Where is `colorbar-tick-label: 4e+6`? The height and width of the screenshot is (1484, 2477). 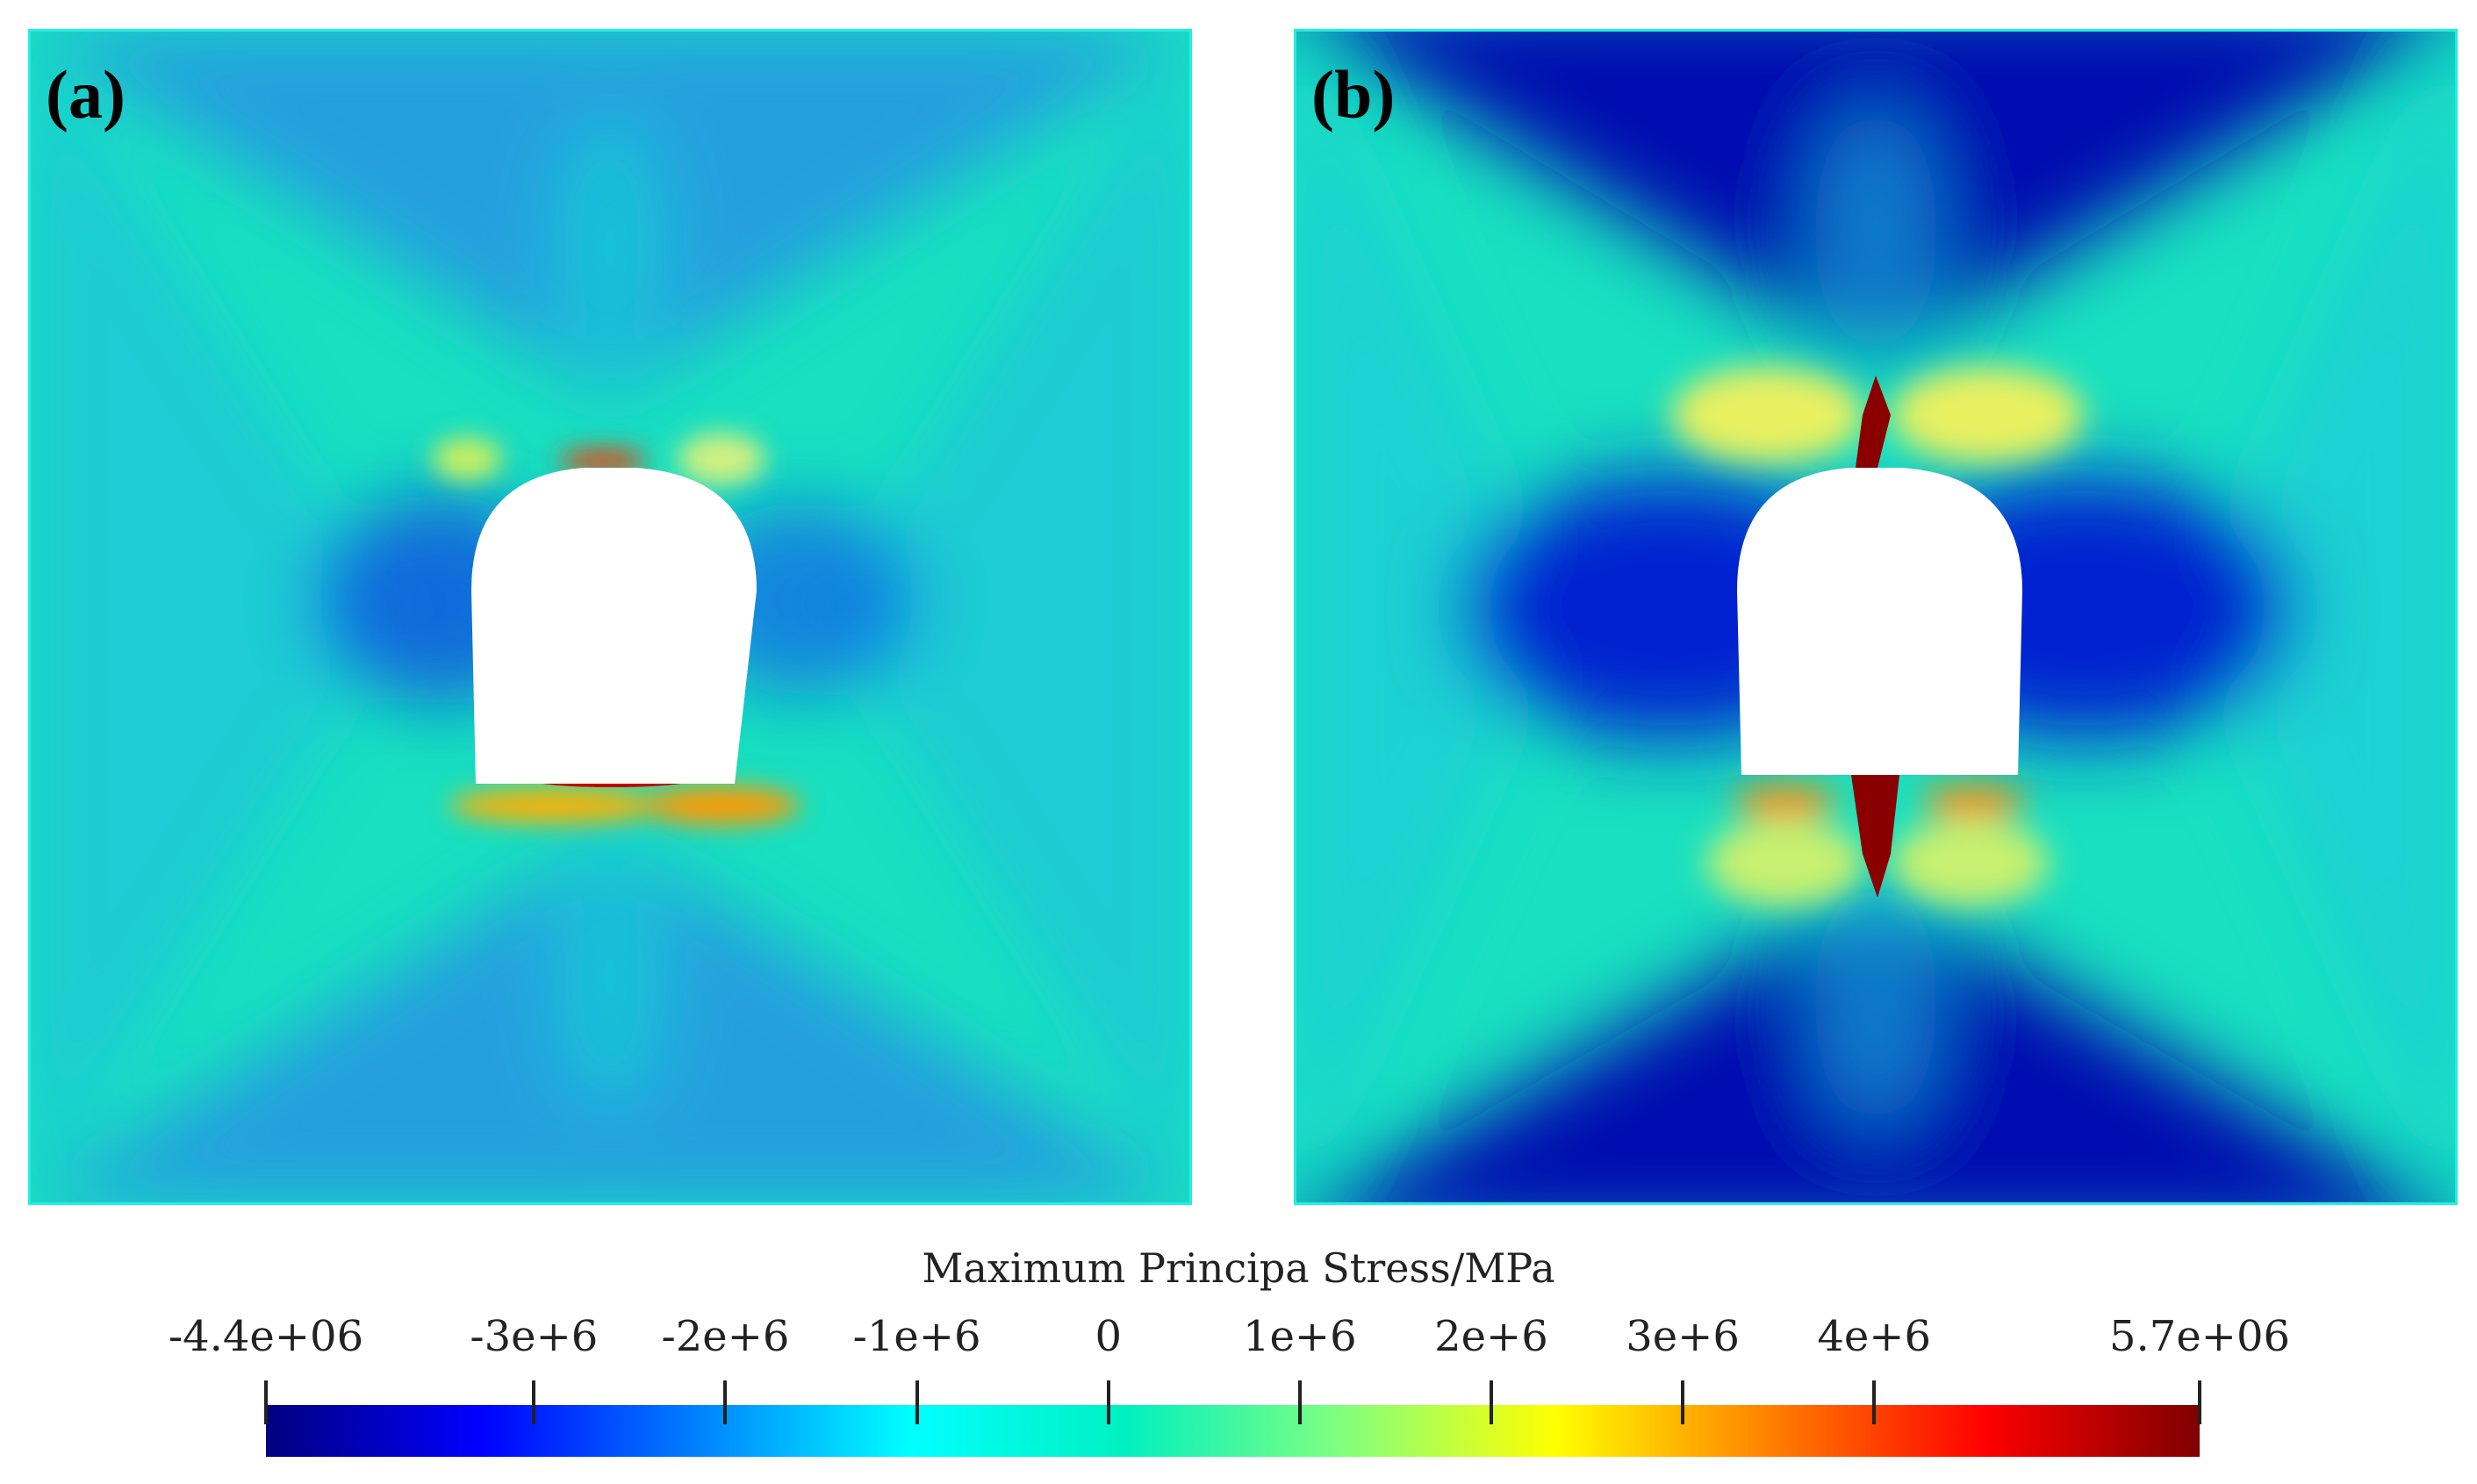
colorbar-tick-label: 4e+6 is located at coordinates (1875, 1336).